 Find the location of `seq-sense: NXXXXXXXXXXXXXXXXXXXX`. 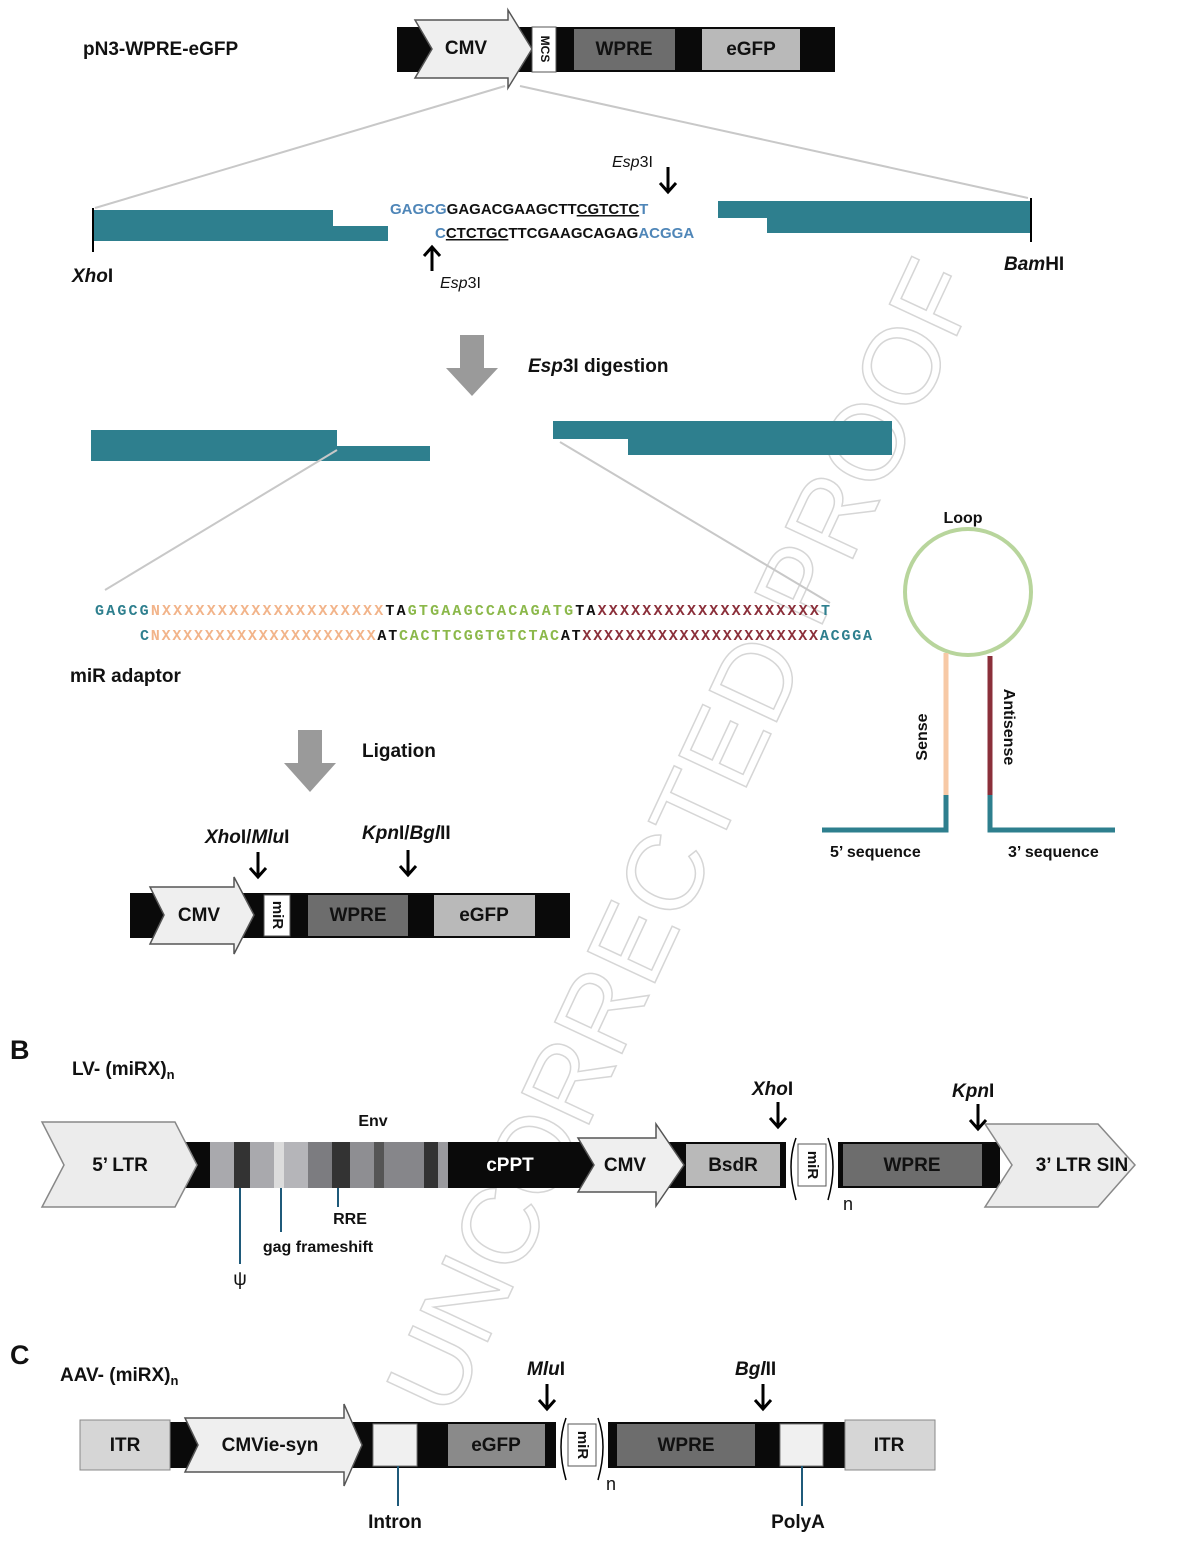

seq-sense: NXXXXXXXXXXXXXXXXXXXX is located at coordinates (263, 636).